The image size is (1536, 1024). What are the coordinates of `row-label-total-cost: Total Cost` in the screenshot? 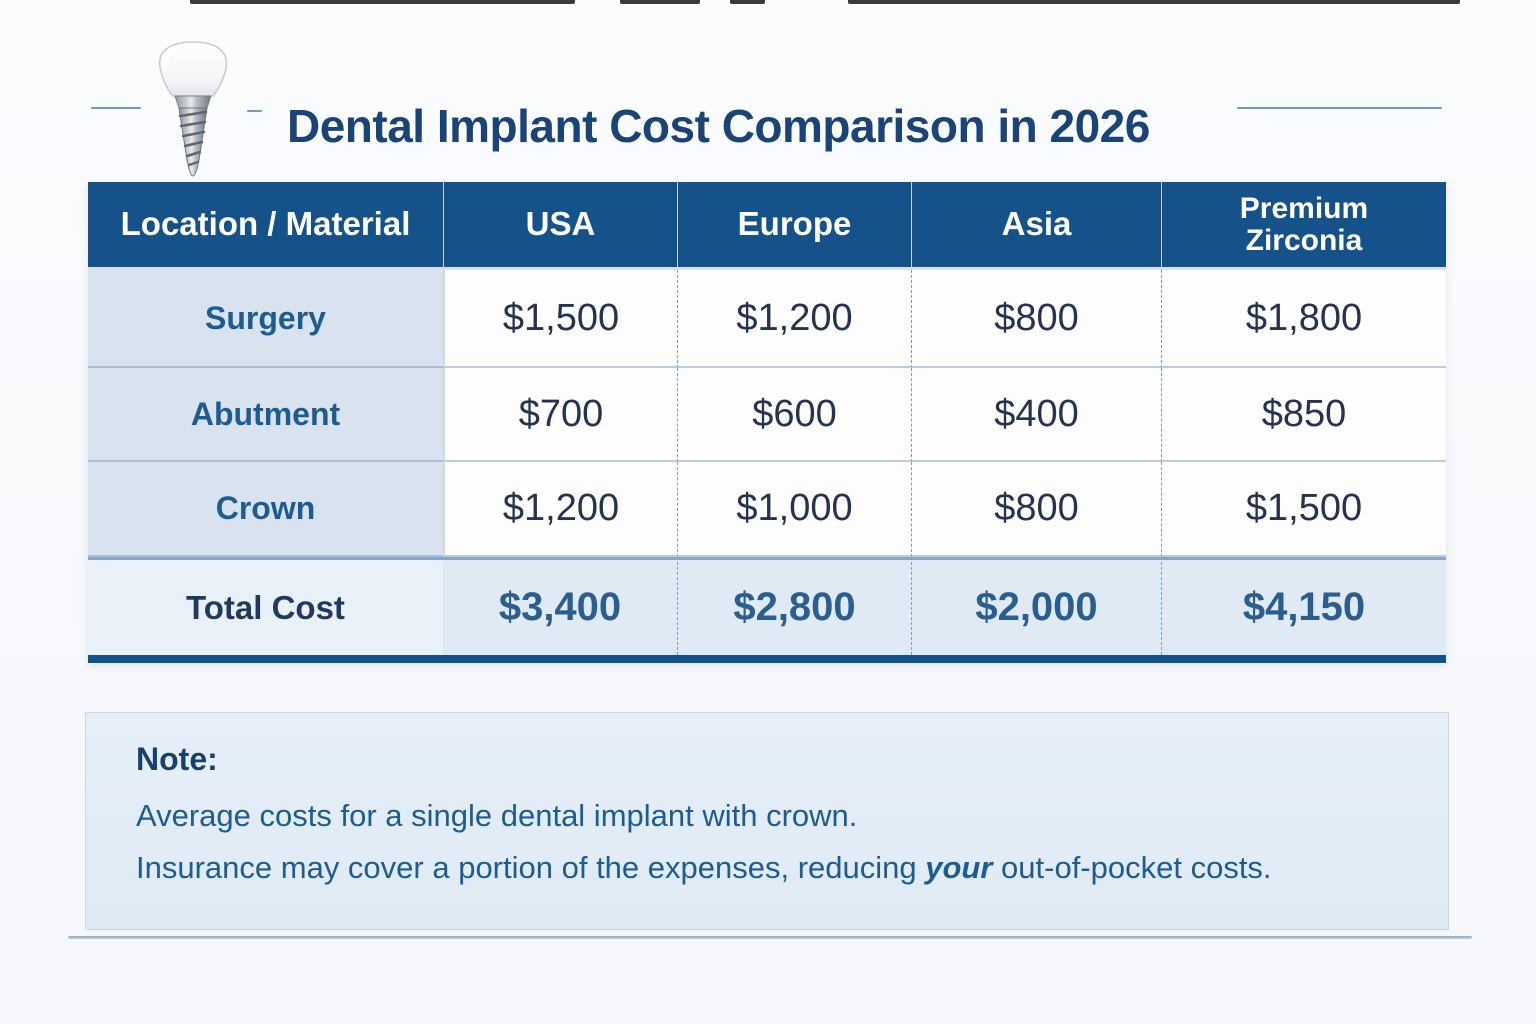 It's located at (265, 606).